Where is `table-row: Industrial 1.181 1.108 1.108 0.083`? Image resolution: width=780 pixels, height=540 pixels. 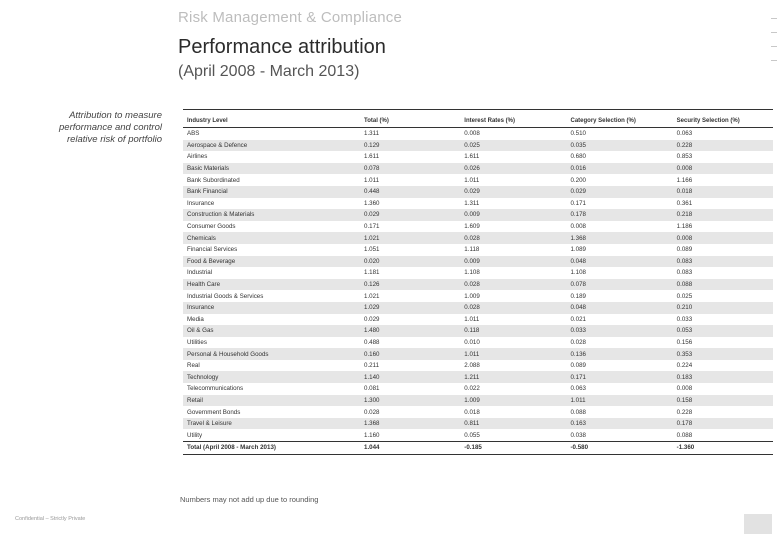
table-row: Industrial 1.181 1.108 1.108 0.083 is located at coordinates (478, 273).